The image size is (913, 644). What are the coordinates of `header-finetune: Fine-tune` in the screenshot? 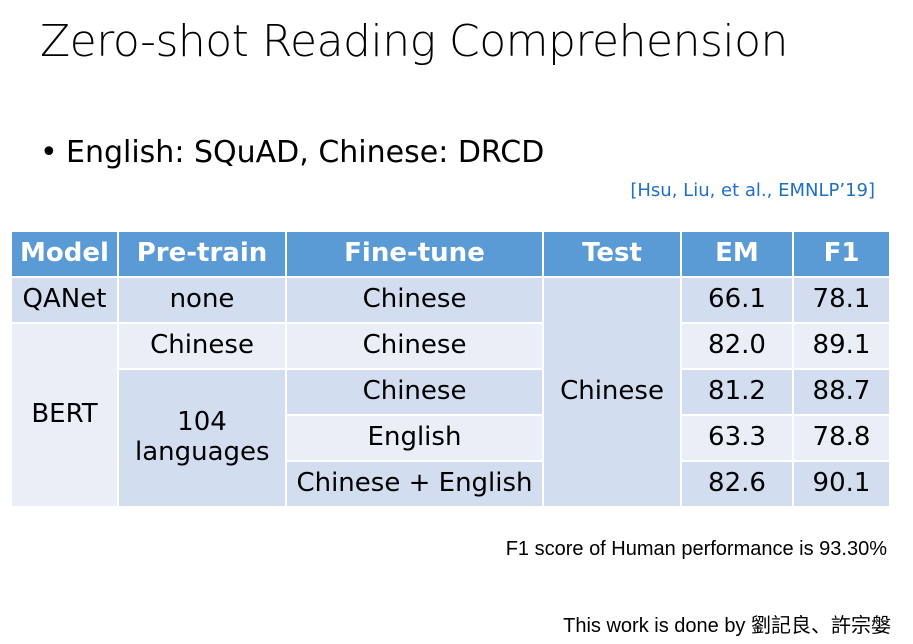 It's located at (414, 254).